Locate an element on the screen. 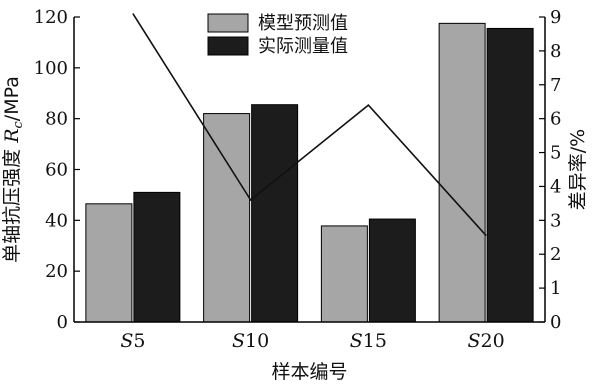  y2-tick-label: 0 is located at coordinates (555, 322).